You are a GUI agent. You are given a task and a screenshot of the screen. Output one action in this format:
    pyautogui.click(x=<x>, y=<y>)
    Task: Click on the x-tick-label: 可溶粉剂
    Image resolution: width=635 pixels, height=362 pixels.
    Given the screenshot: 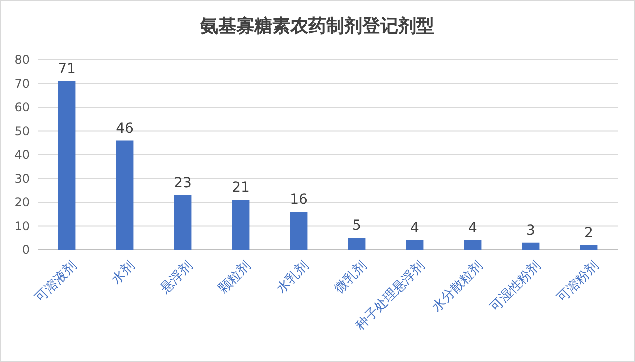 What is the action you would take?
    pyautogui.click(x=578, y=282)
    